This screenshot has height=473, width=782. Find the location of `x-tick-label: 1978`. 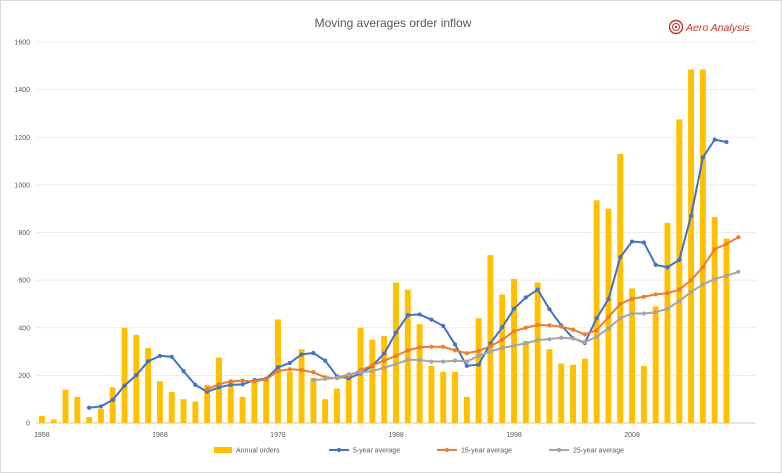

x-tick-label: 1978 is located at coordinates (278, 435).